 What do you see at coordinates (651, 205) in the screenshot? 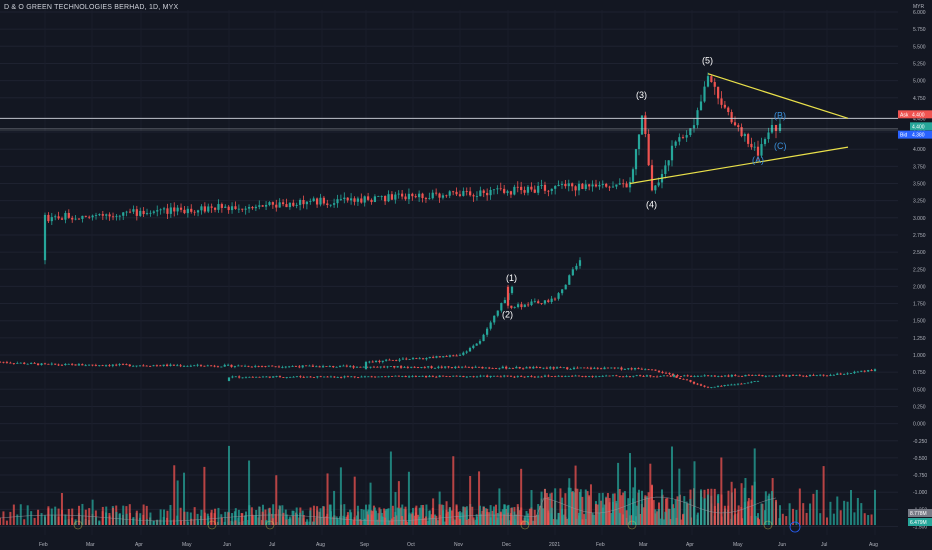
I see `wave-label: (4)` at bounding box center [651, 205].